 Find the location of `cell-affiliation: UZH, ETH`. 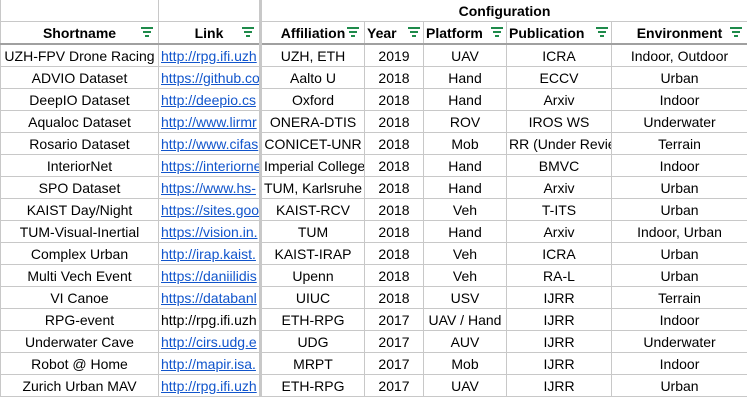

cell-affiliation: UZH, ETH is located at coordinates (312, 55).